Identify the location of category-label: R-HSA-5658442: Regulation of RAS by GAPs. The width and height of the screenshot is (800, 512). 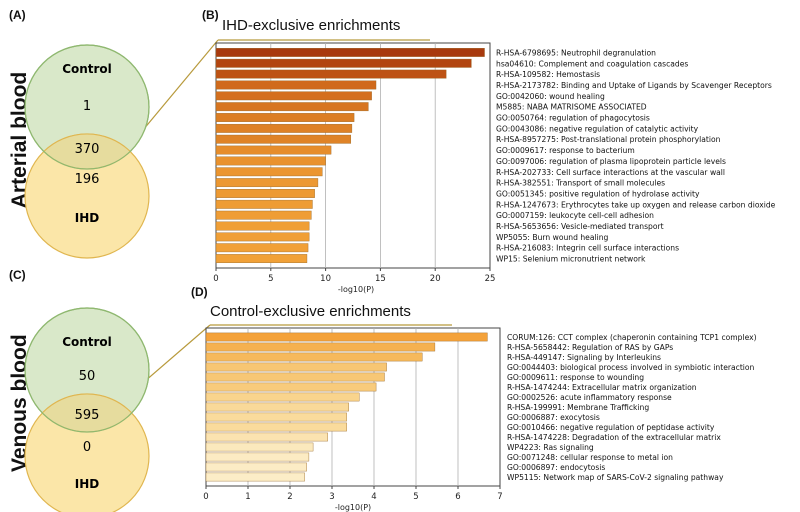
(590, 347).